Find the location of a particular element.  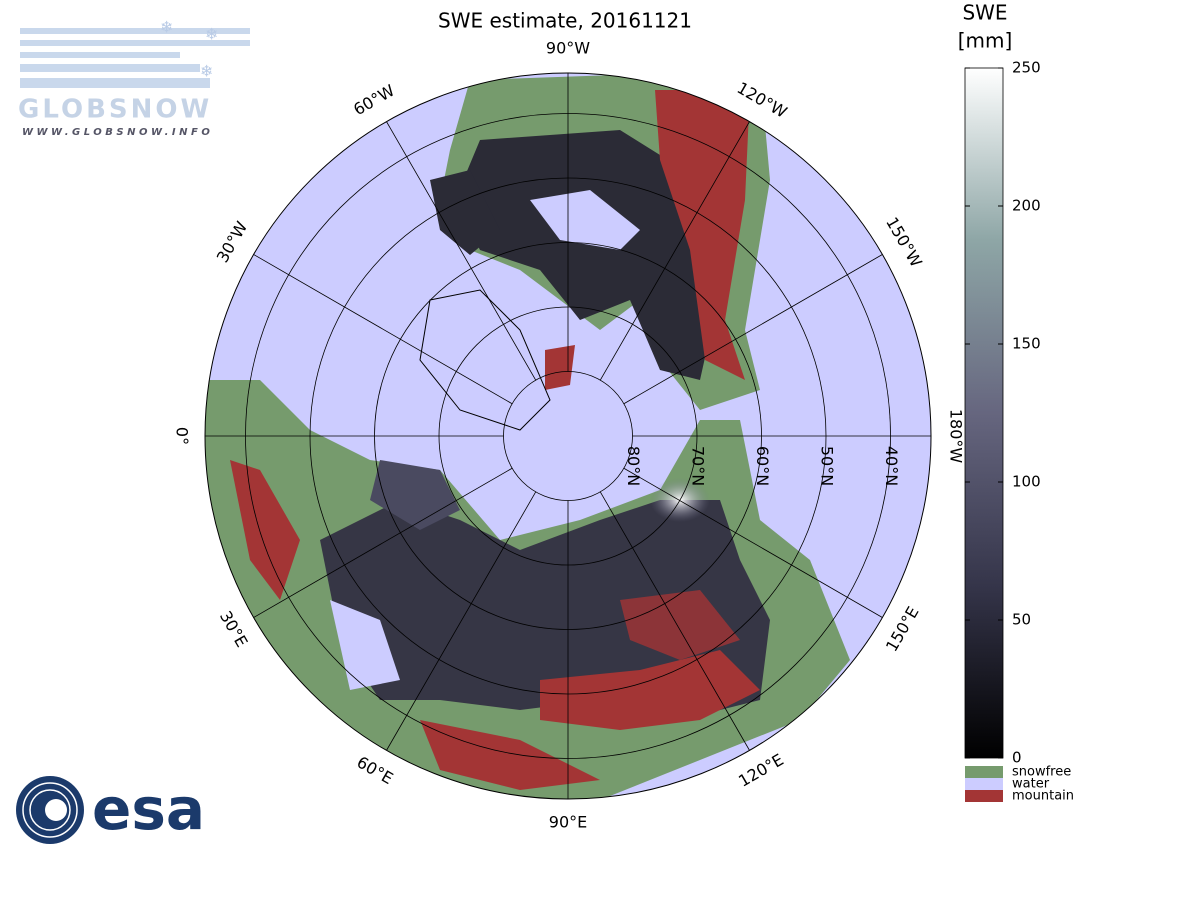

colorbar-tick-label: 250 is located at coordinates (1026, 68).